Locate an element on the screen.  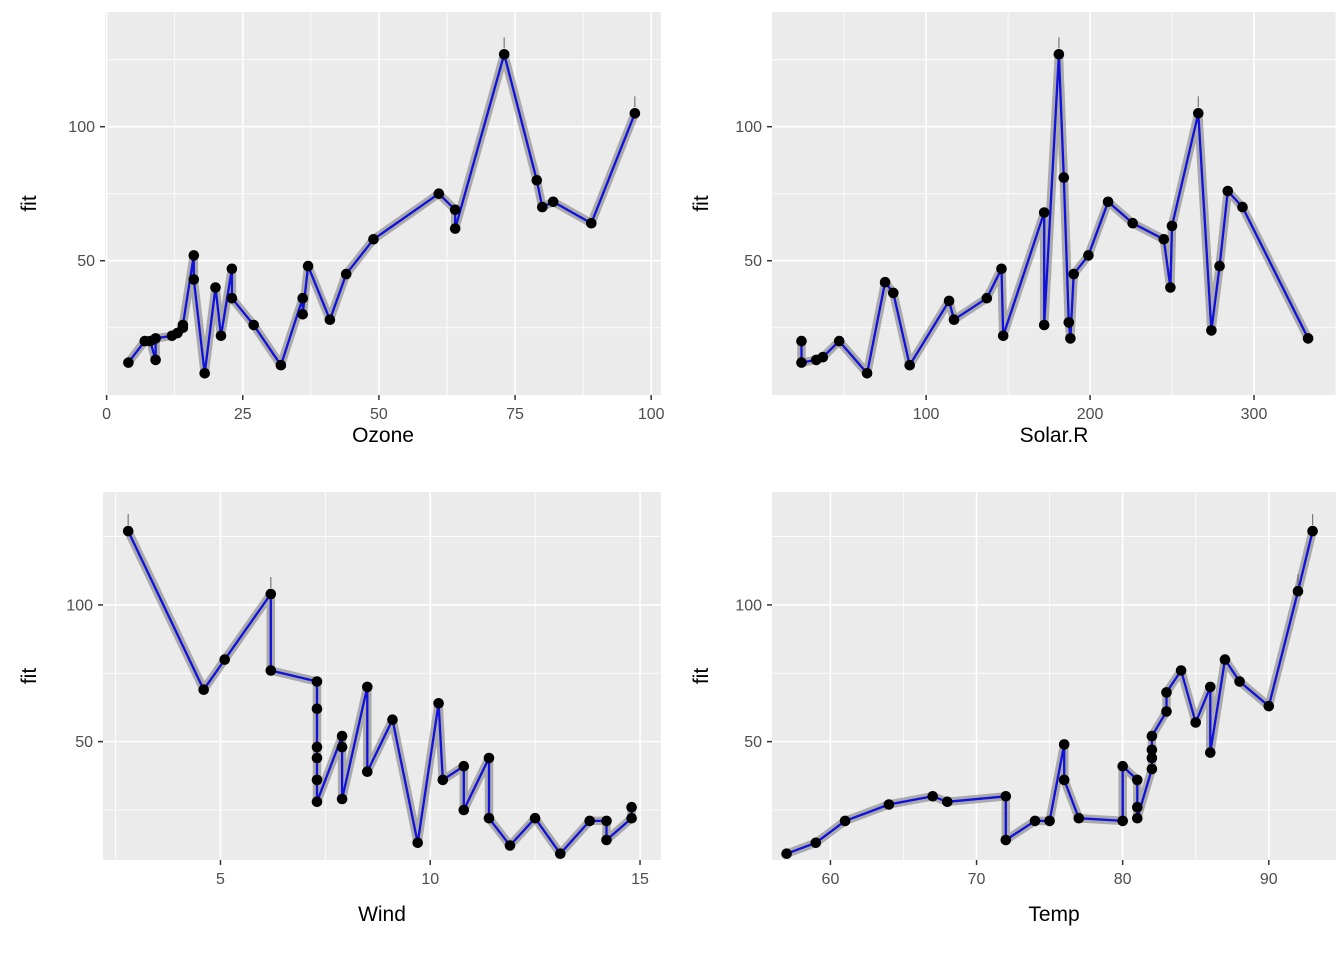
x-axis-title: Ozone is located at coordinates (383, 435).